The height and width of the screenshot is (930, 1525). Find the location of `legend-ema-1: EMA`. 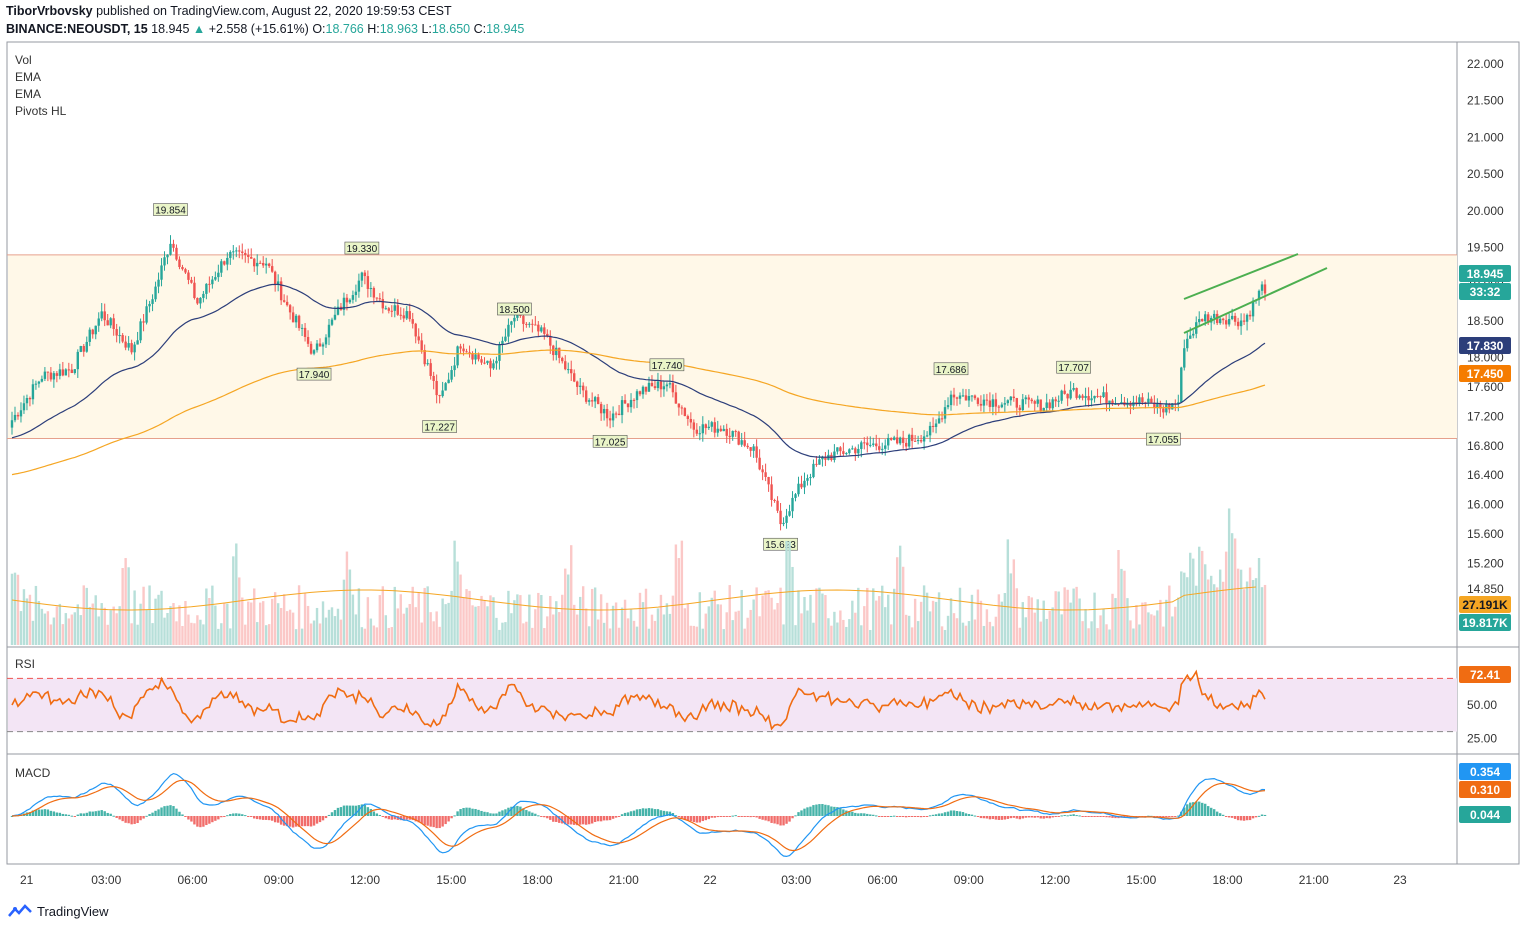

legend-ema-1: EMA is located at coordinates (28, 77).